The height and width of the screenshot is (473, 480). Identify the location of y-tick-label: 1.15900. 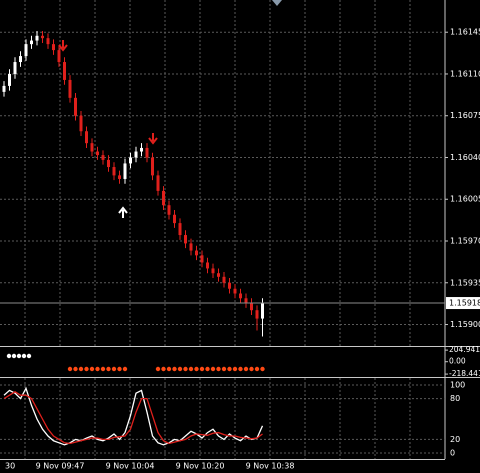
(465, 324).